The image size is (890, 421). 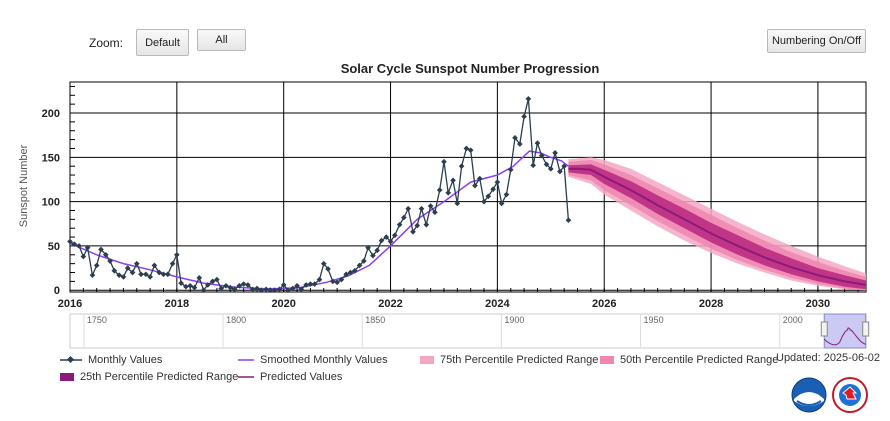 I want to click on legend-p50: 50th Percentile Predicted Range, so click(x=689, y=360).